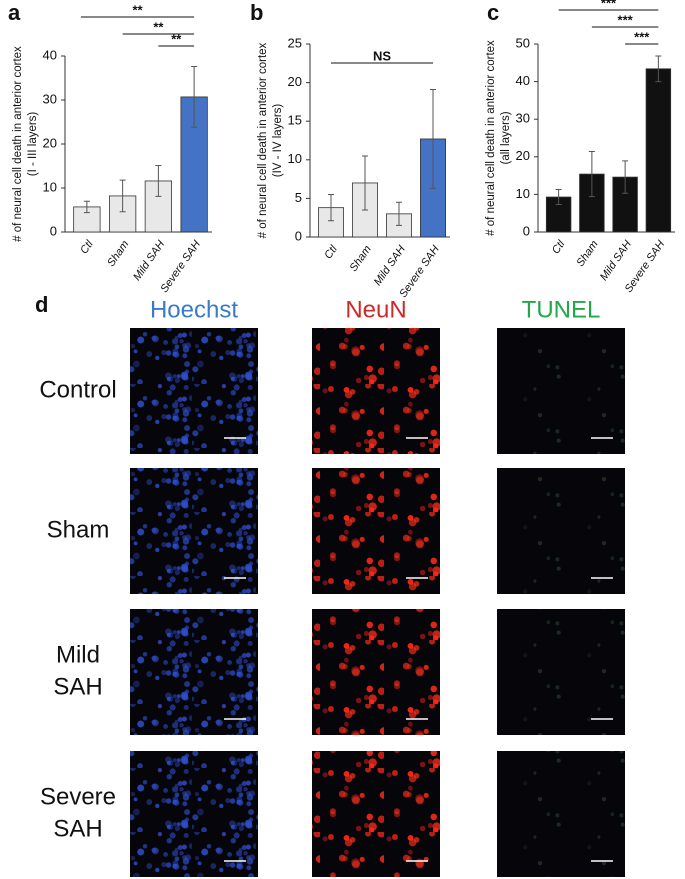  Describe the element at coordinates (375, 309) in the screenshot. I see `column-header: NeuN` at that location.